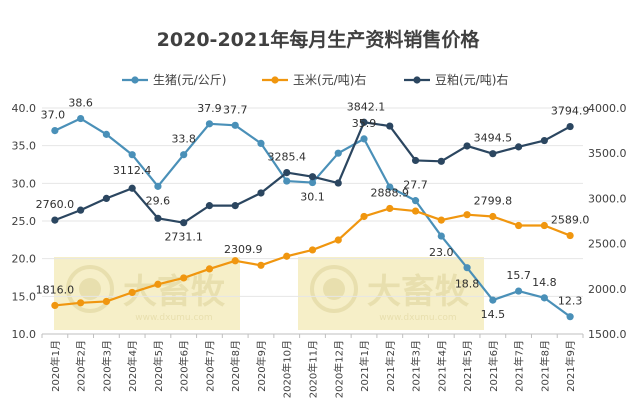 The image size is (637, 412). What do you see at coordinates (312, 197) in the screenshot?
I see `data-label: 30.1` at bounding box center [312, 197].